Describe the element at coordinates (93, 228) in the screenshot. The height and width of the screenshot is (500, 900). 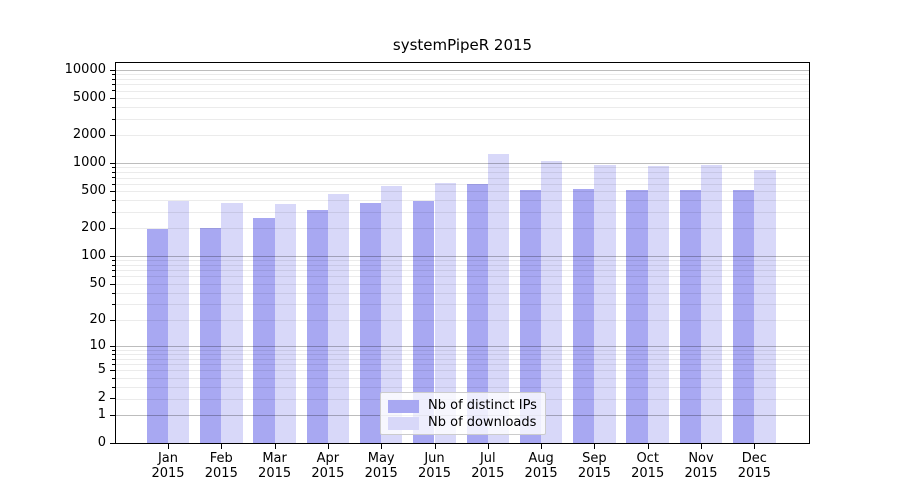
I see `y-tick-label: 200` at that location.